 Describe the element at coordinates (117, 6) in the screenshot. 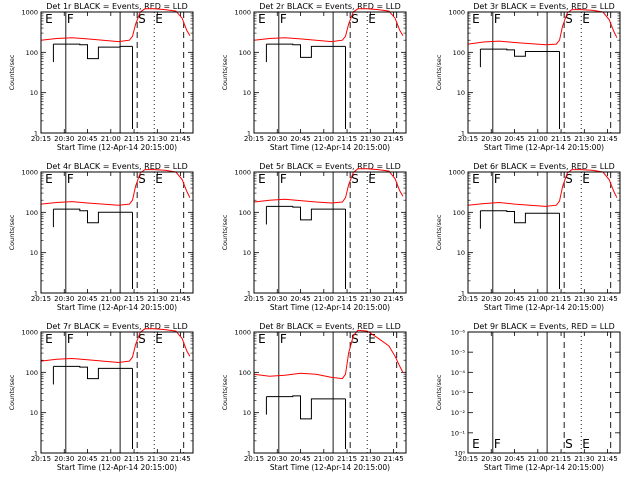

I see `plot-title: Det 1r BLACK = Events, RED = LLD` at that location.